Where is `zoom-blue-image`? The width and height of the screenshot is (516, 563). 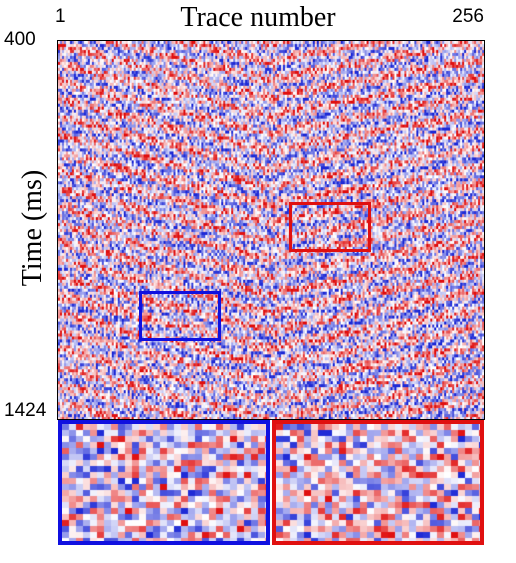 zoom-blue-image is located at coordinates (164, 482).